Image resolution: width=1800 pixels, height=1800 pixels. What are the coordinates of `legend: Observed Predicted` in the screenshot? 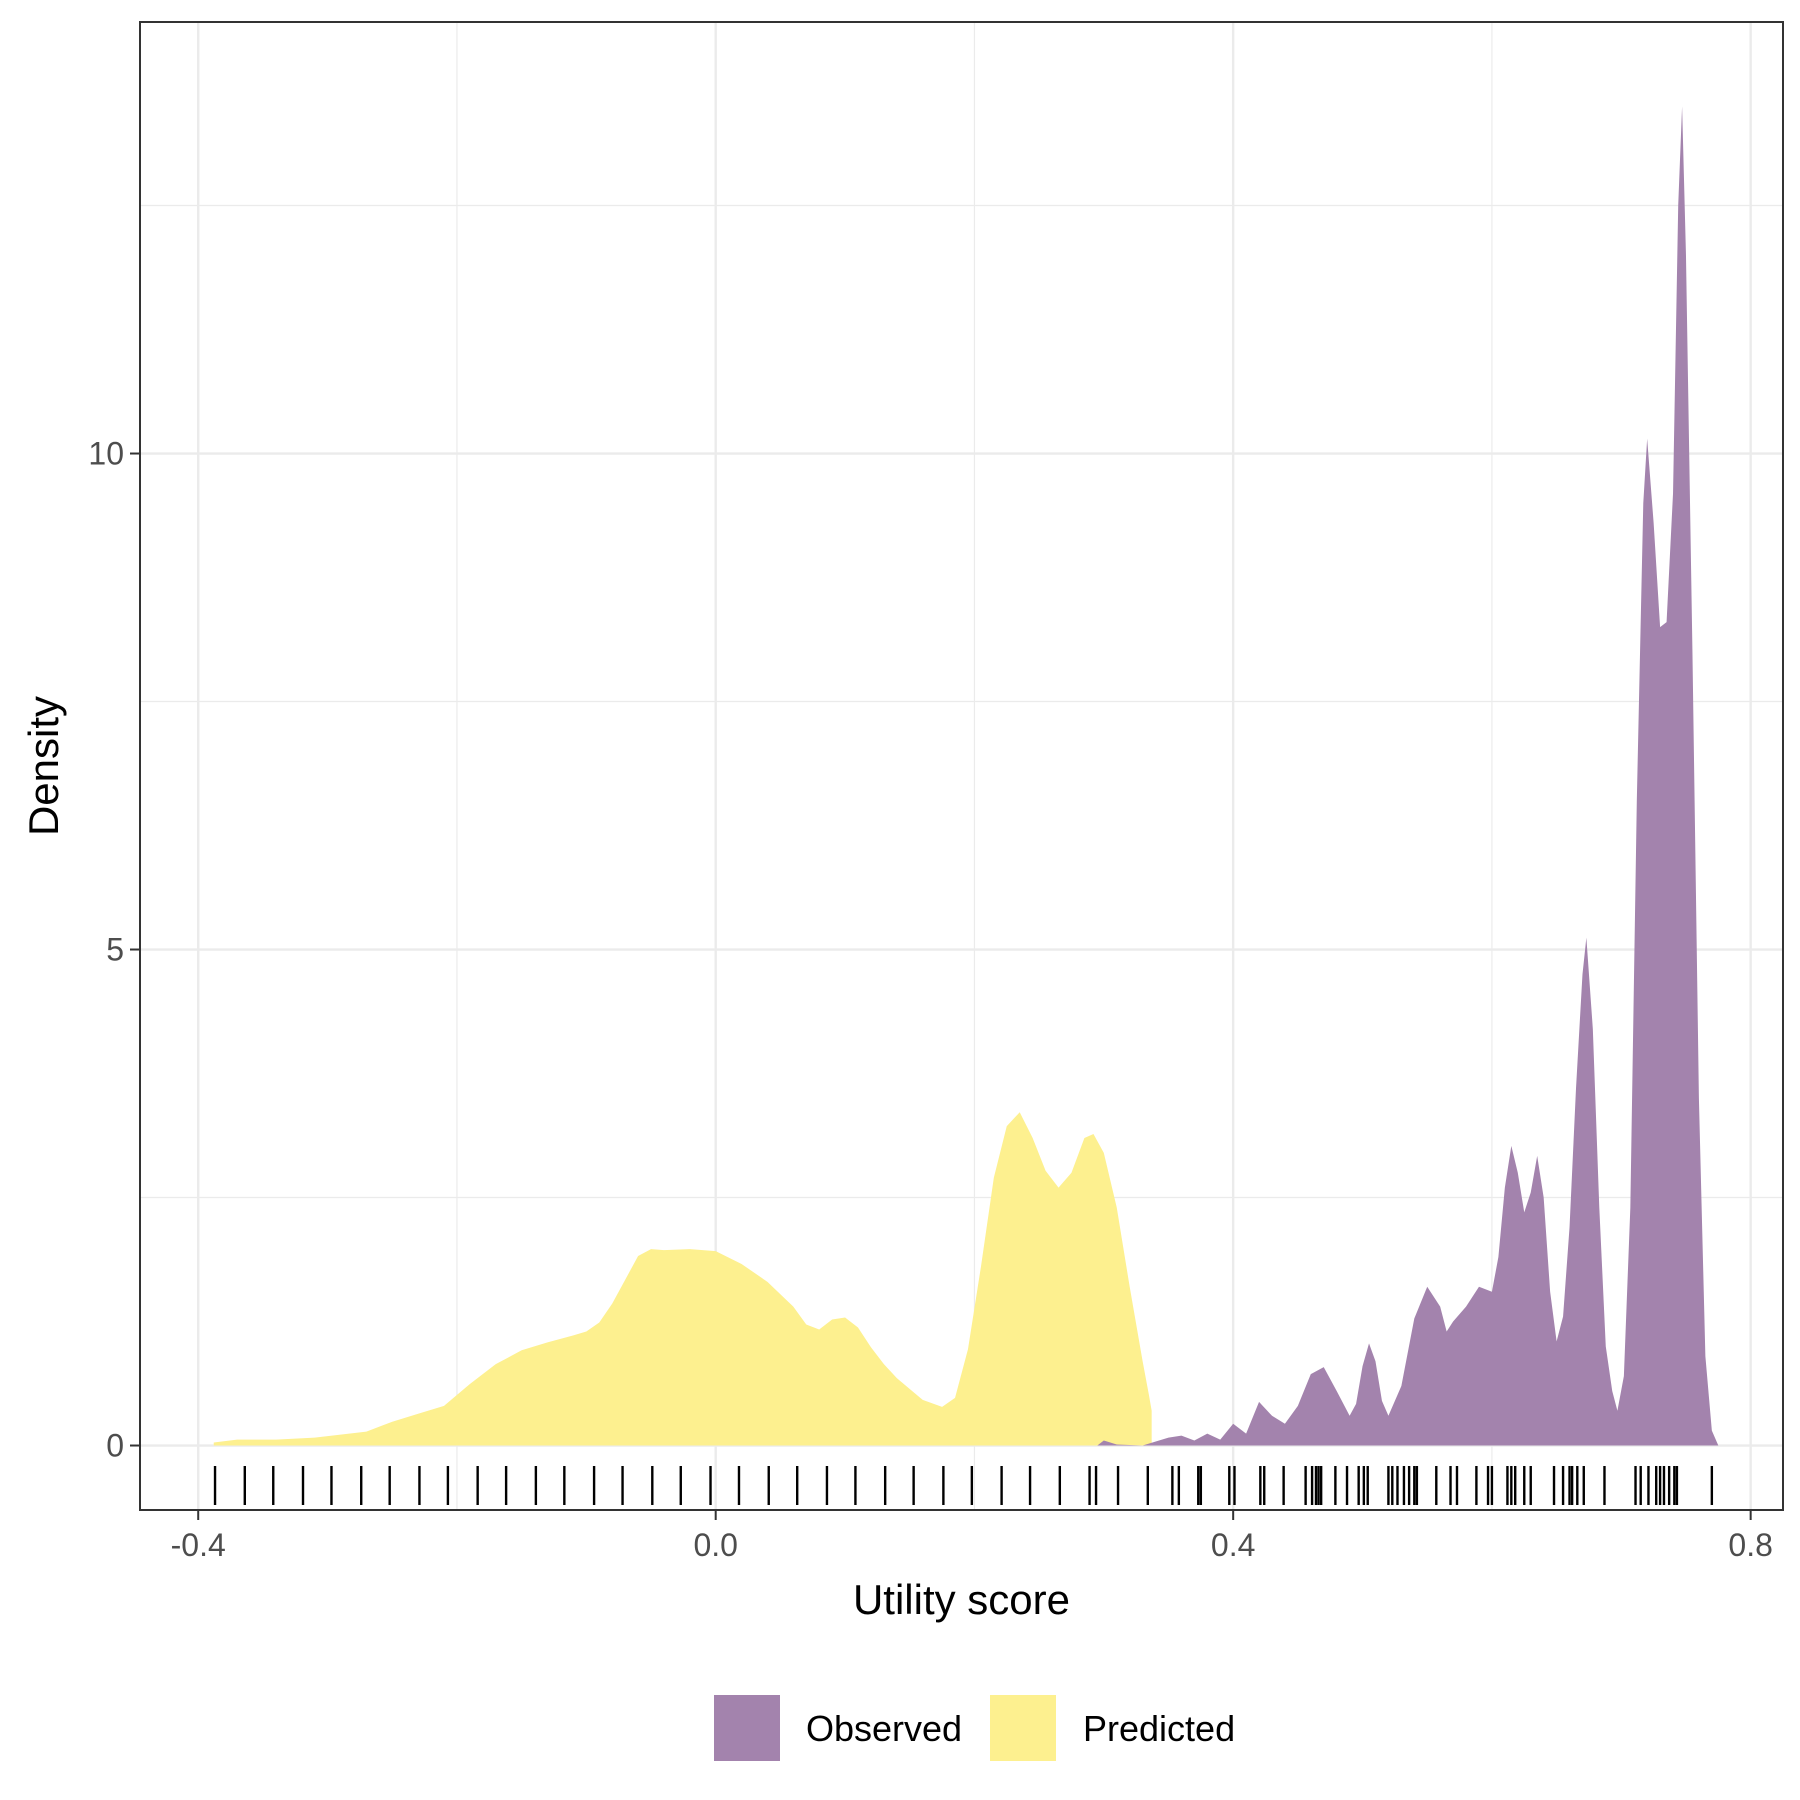 It's located at (974, 1728).